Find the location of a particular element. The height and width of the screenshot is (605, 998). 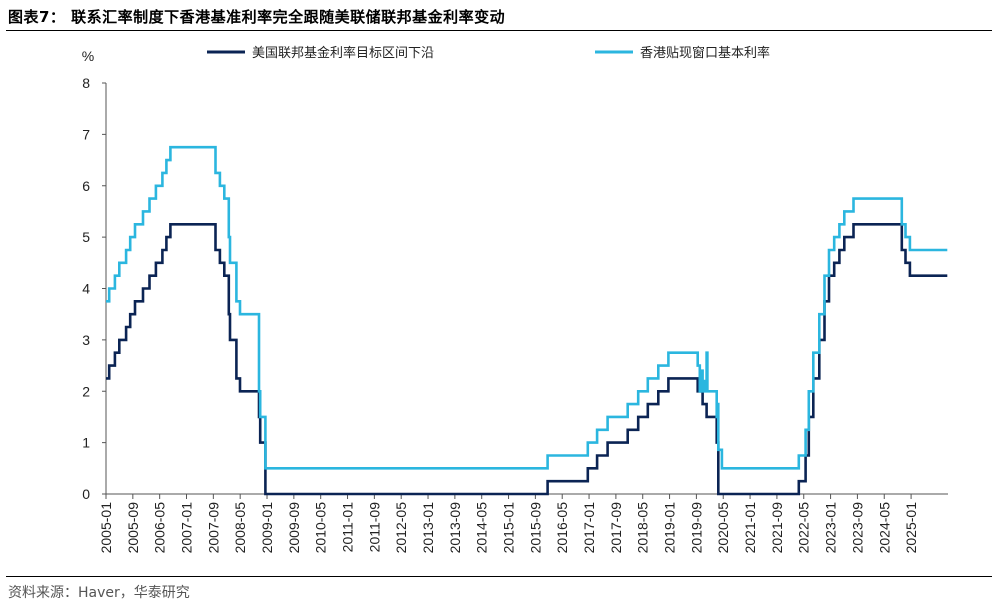

x-tick-label: 2022-05 is located at coordinates (804, 528).